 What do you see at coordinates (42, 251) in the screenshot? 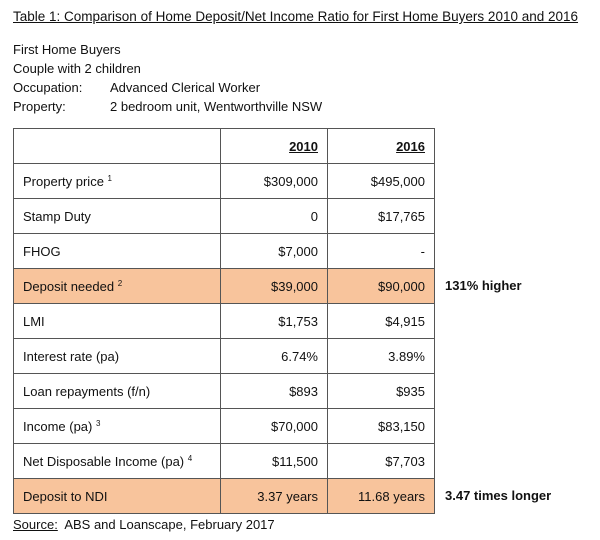
I see `row-label: FHOG` at bounding box center [42, 251].